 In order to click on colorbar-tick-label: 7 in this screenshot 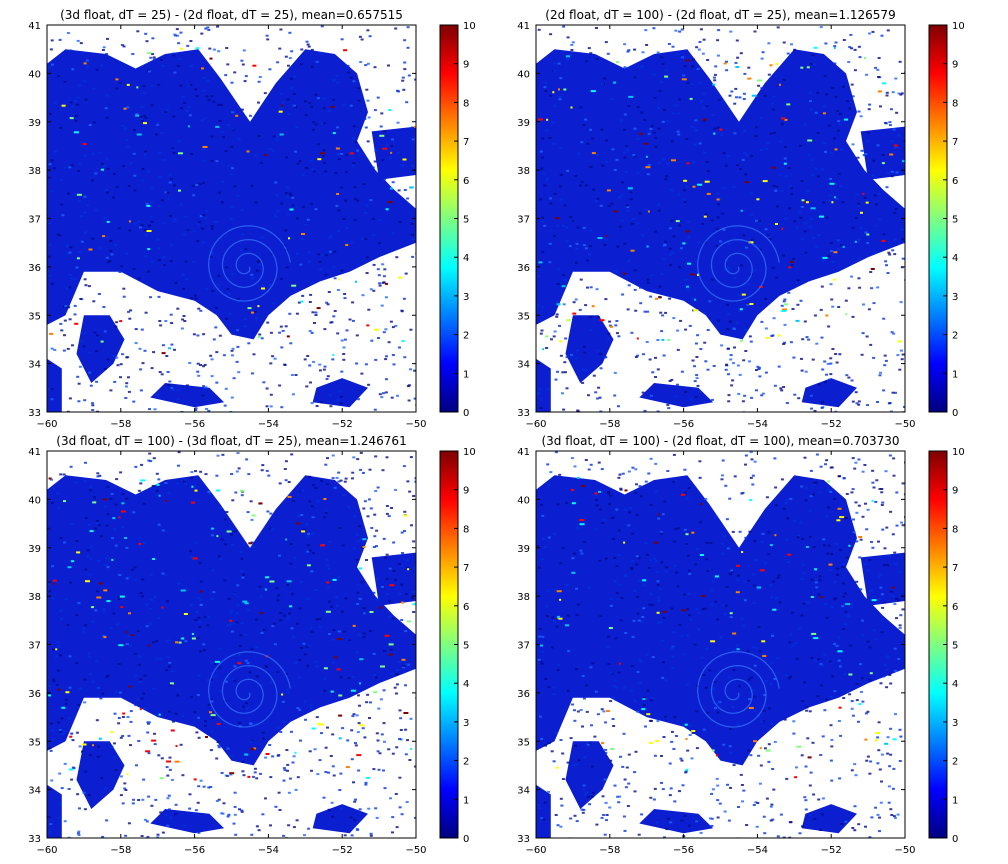, I will do `click(466, 568)`.